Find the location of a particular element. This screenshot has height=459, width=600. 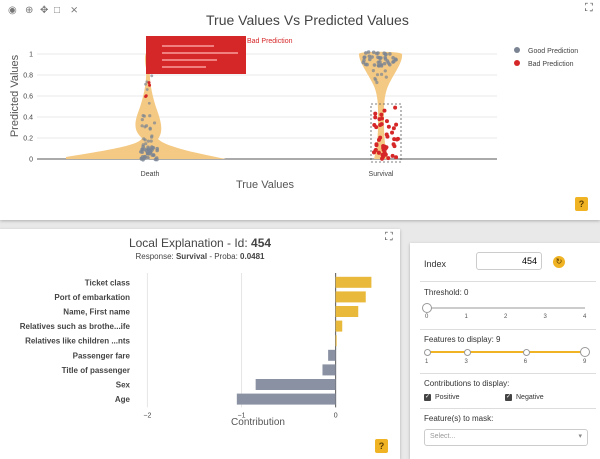

x-tick-label: 0 is located at coordinates (336, 415).